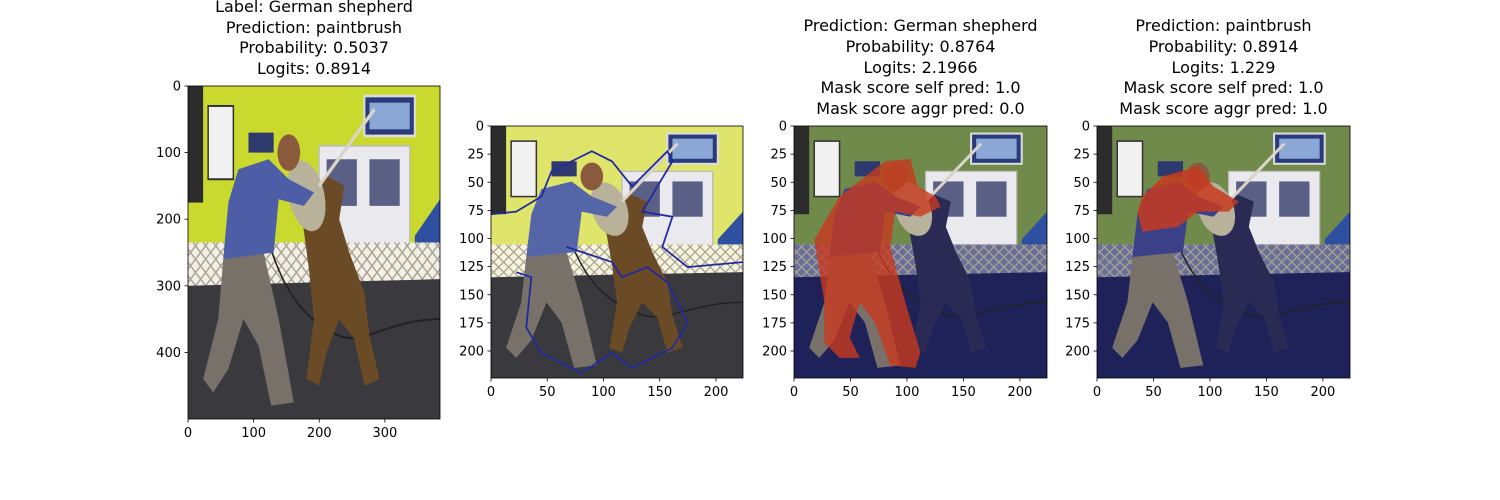 The image size is (1500, 500). What do you see at coordinates (920, 25) in the screenshot?
I see `title-line: Prediction: German shepherd` at bounding box center [920, 25].